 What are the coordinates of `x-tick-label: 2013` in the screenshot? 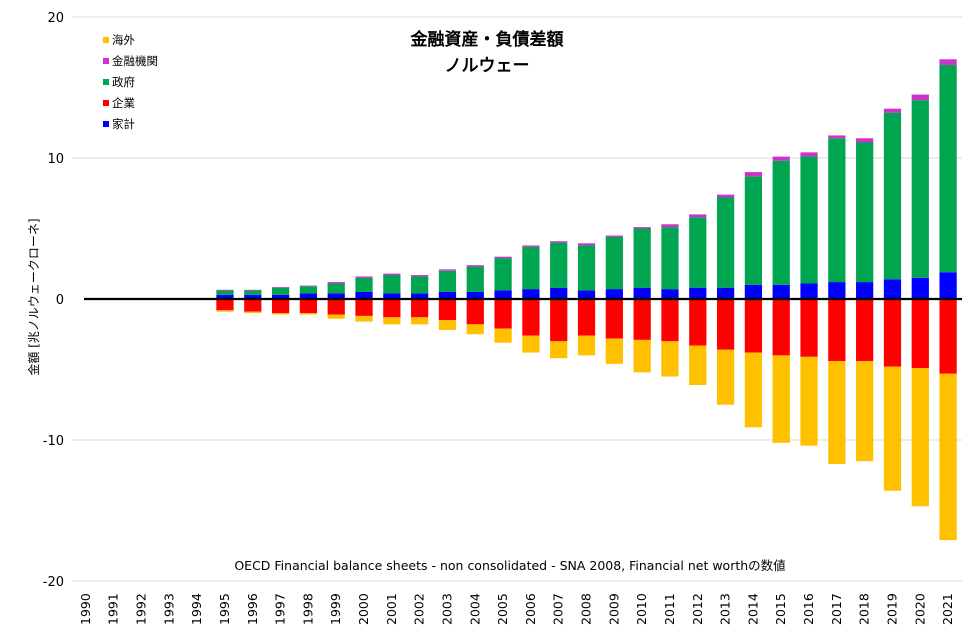 It's located at (725, 609).